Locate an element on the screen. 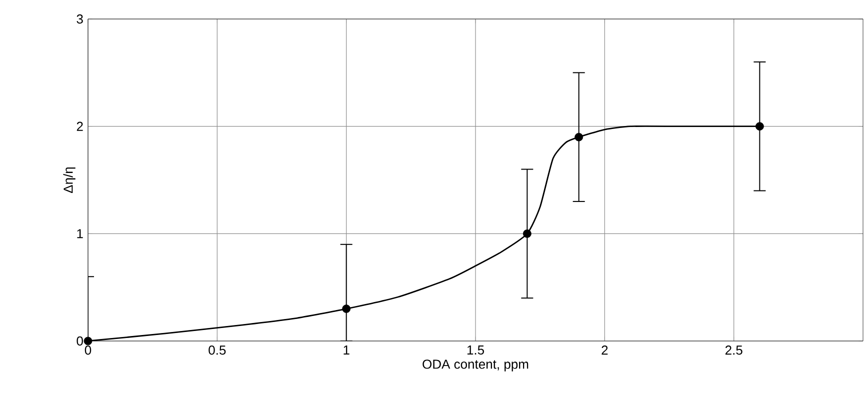 The width and height of the screenshot is (866, 409). x-tick-label: 0.5 is located at coordinates (217, 350).